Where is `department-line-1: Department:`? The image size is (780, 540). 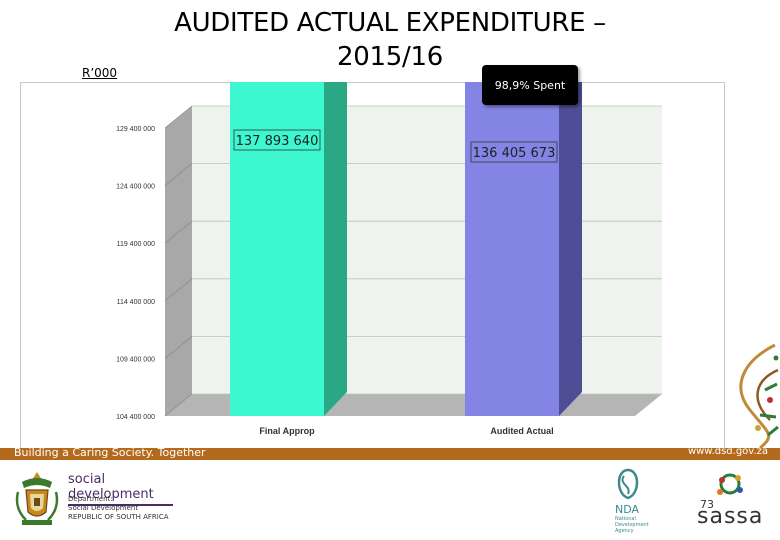 department-line-1: Department: is located at coordinates (90, 499).